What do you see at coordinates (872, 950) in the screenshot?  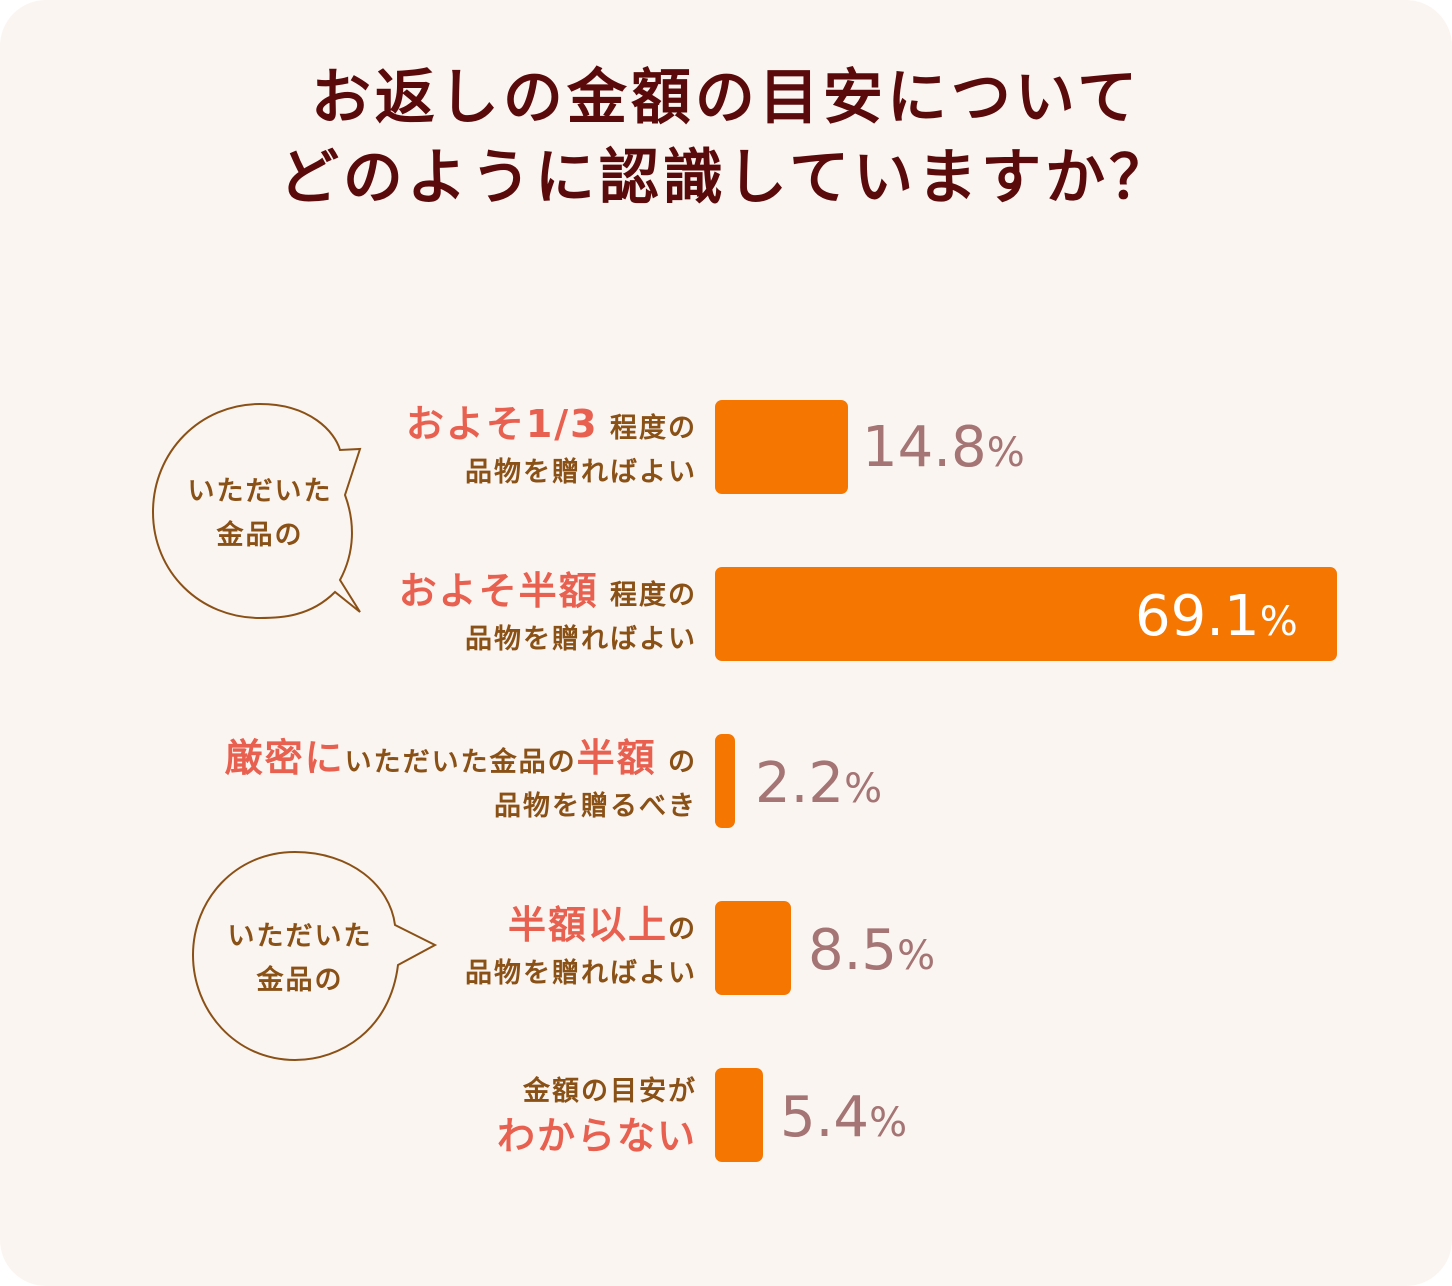 I see `row-4-value: 8.5%` at bounding box center [872, 950].